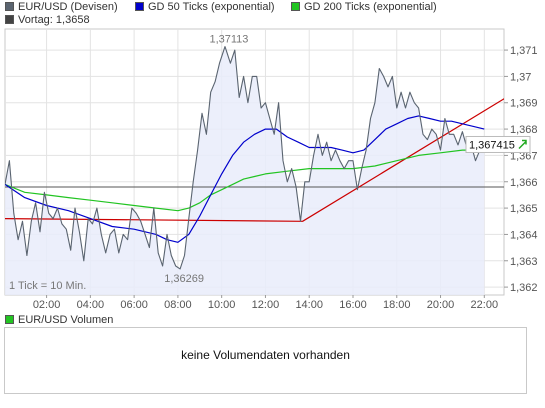  Describe the element at coordinates (265, 355) in the screenshot. I see `volume-message: keine Volumendaten vorhanden` at that location.